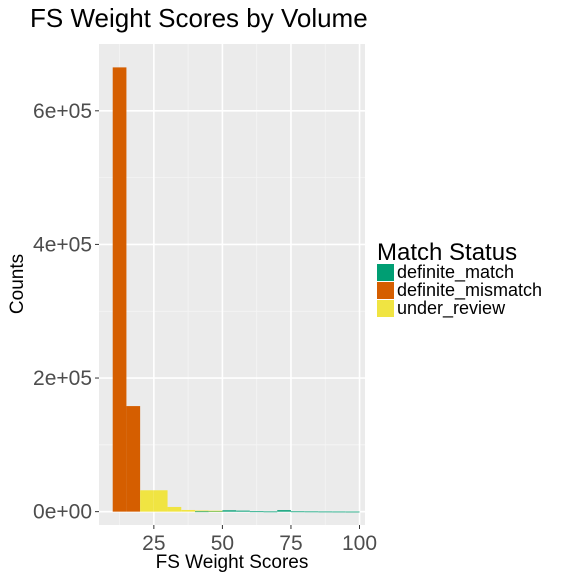 The image size is (576, 576). I want to click on x-tick-label: 50, so click(222, 543).